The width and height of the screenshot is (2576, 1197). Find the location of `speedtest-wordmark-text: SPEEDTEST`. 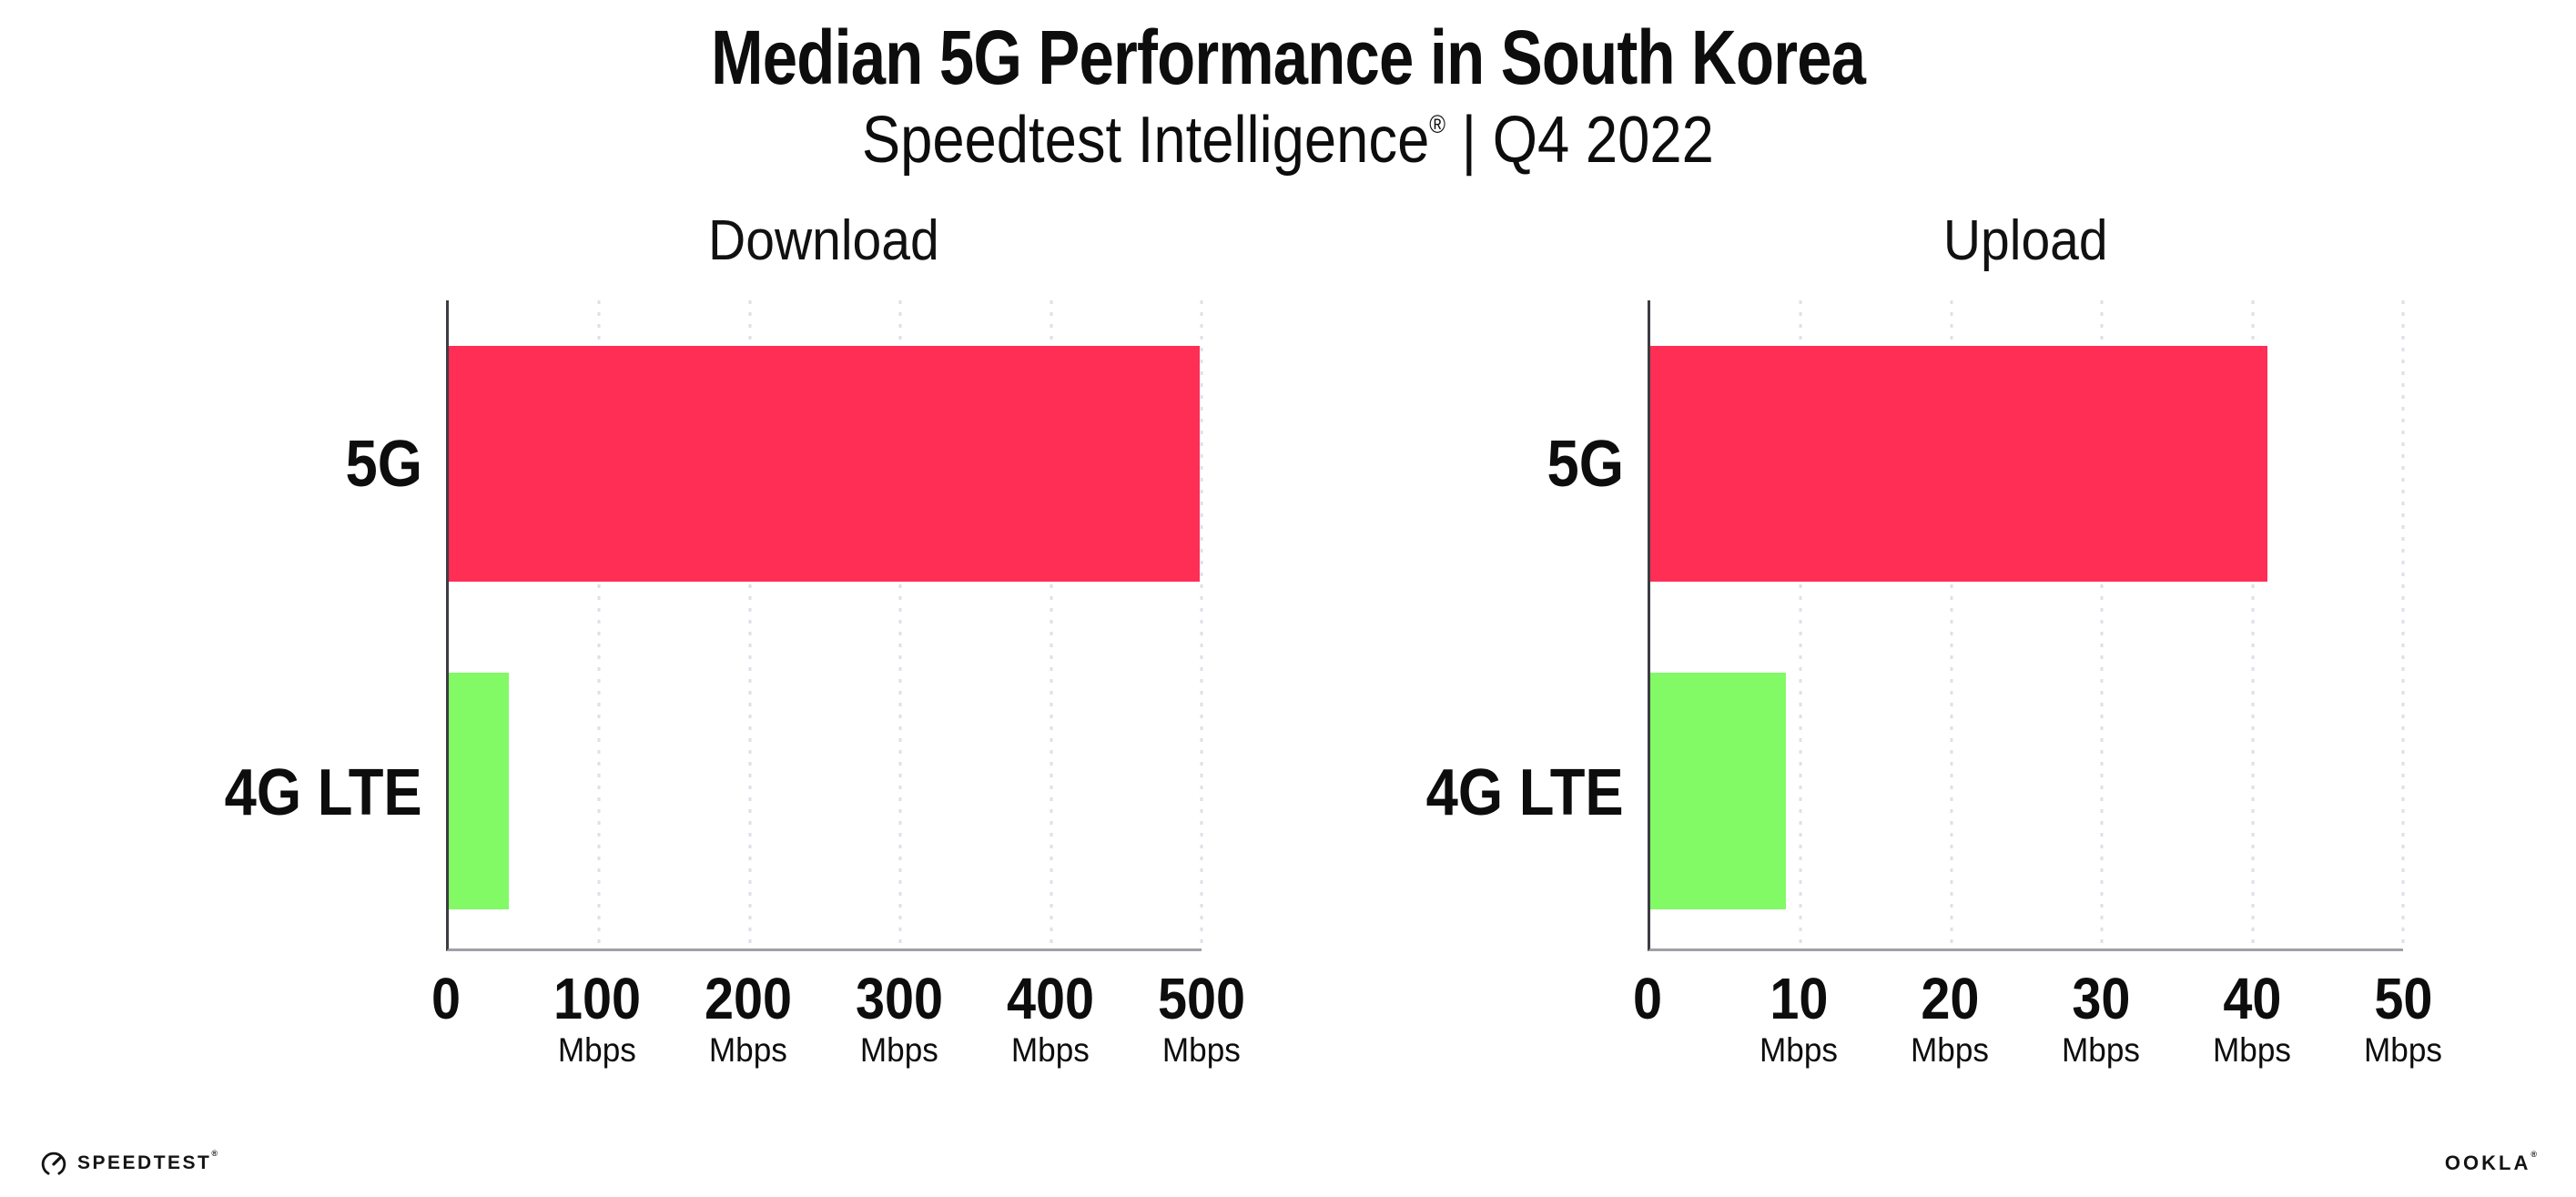

speedtest-wordmark-text: SPEEDTEST is located at coordinates (144, 1163).